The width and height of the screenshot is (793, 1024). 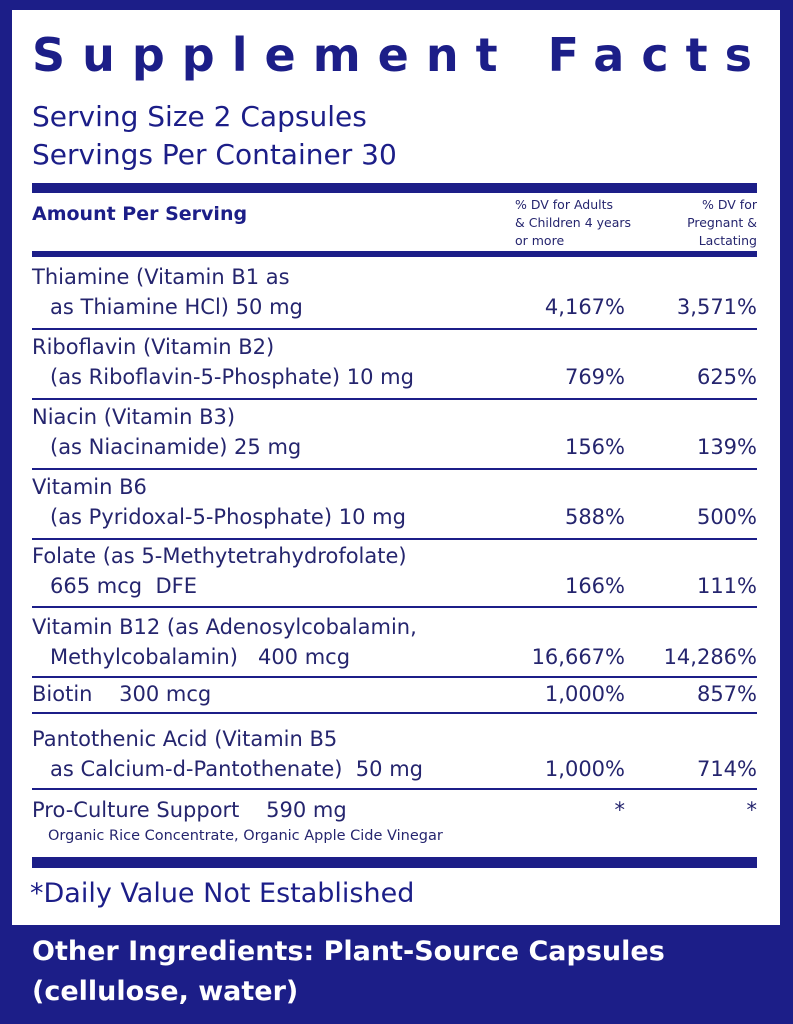 I want to click on nutrient-line: Pantothenic Acid (Vitamin B5, so click(x=185, y=739).